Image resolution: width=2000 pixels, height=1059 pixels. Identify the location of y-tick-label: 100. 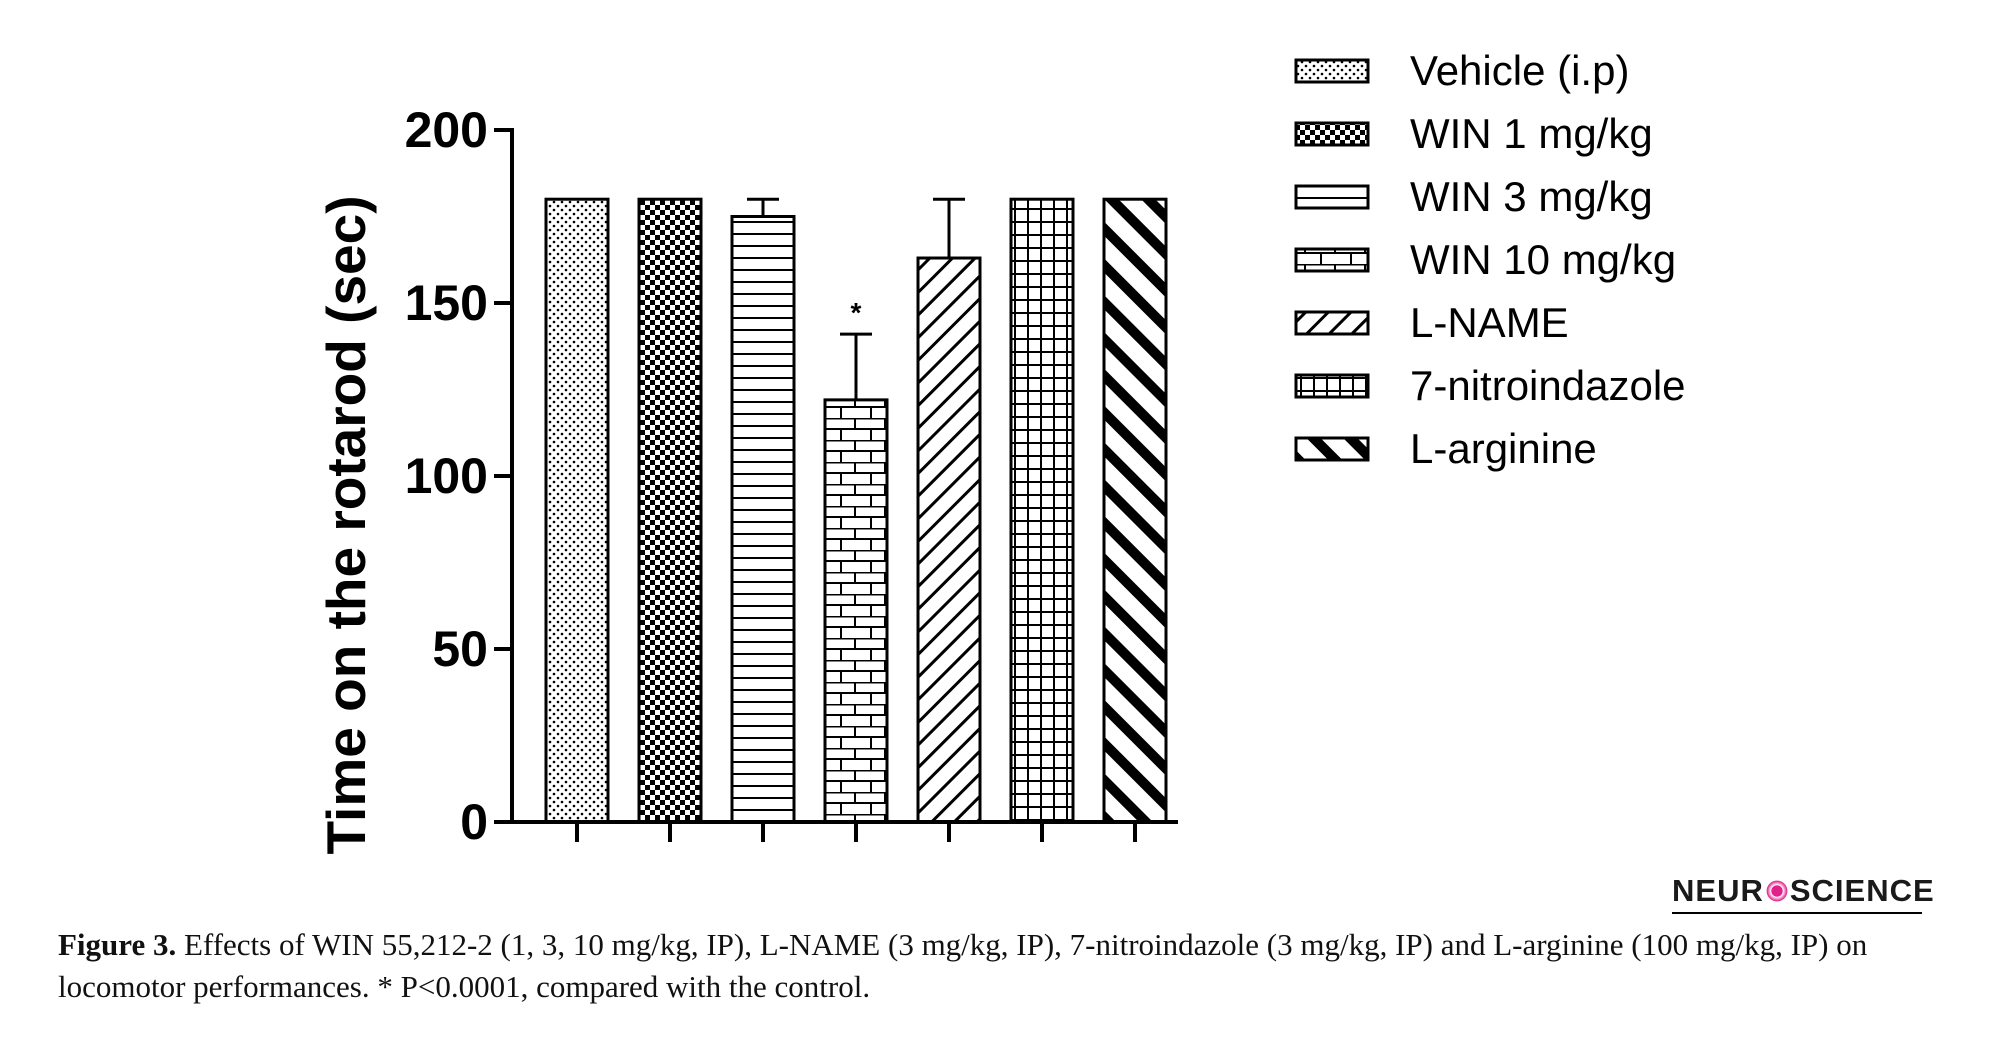
(446, 476).